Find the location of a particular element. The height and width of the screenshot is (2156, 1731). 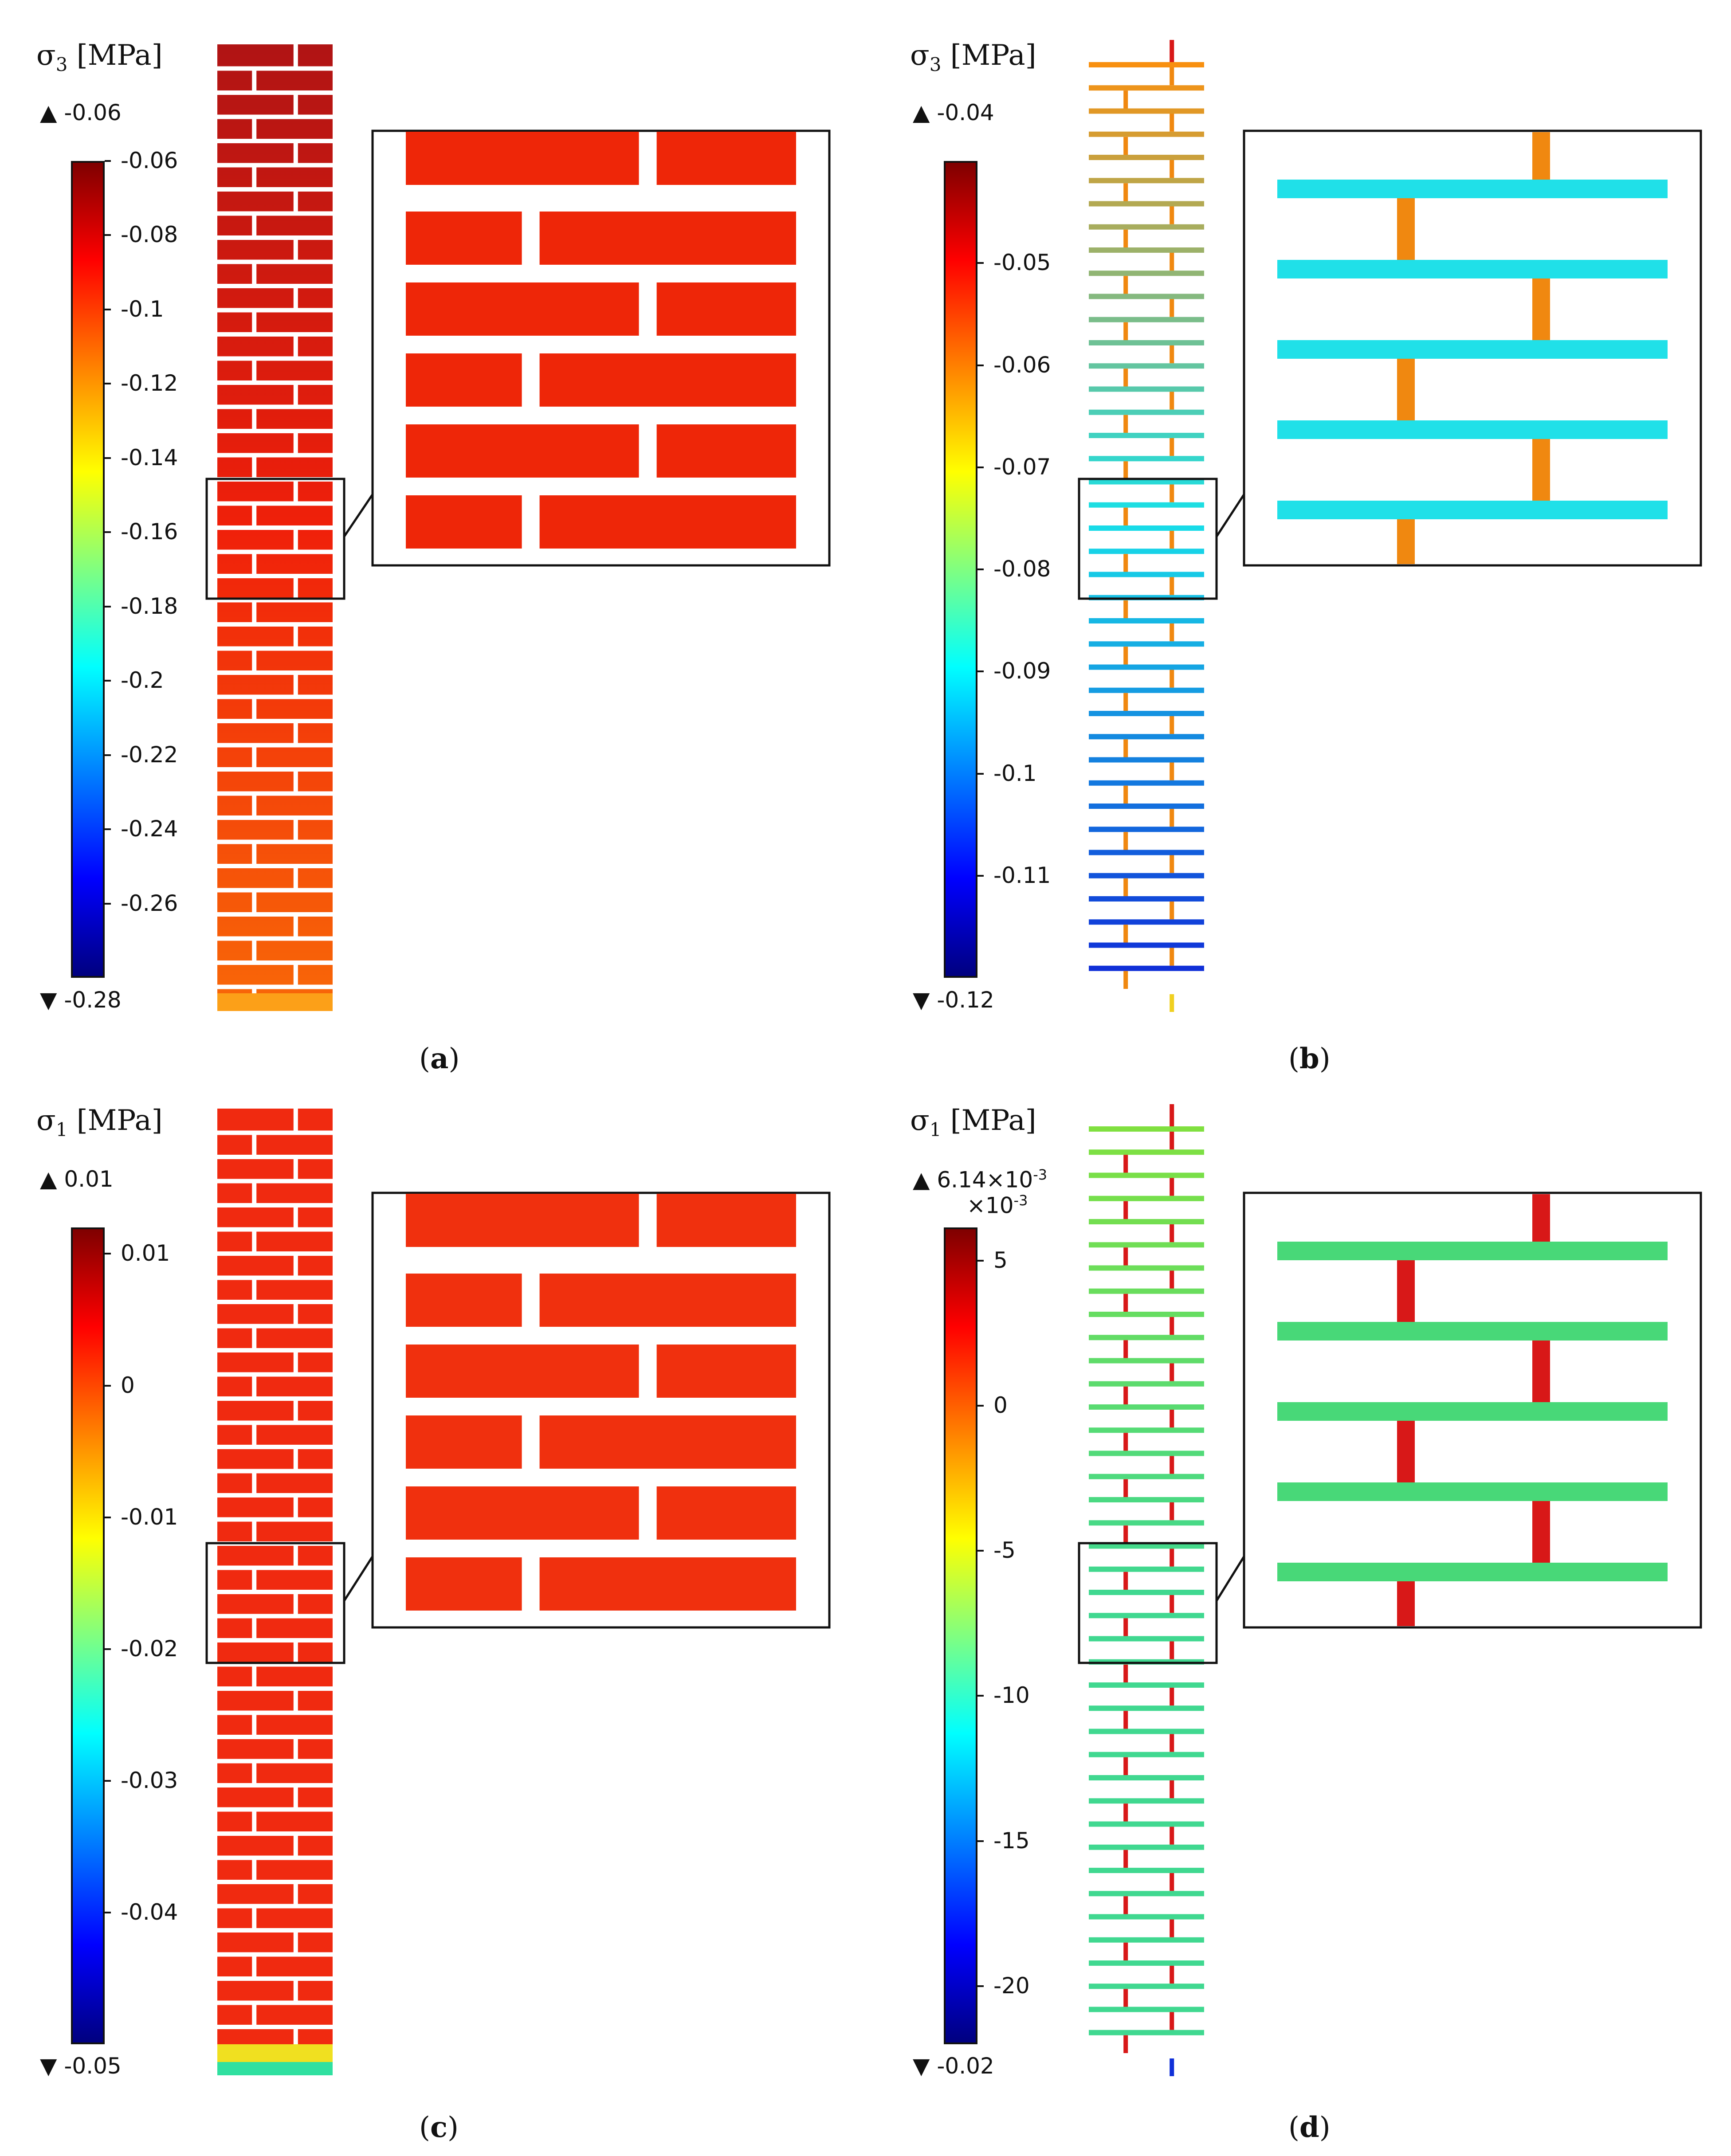

base-stress-zone is located at coordinates (275, 2068).